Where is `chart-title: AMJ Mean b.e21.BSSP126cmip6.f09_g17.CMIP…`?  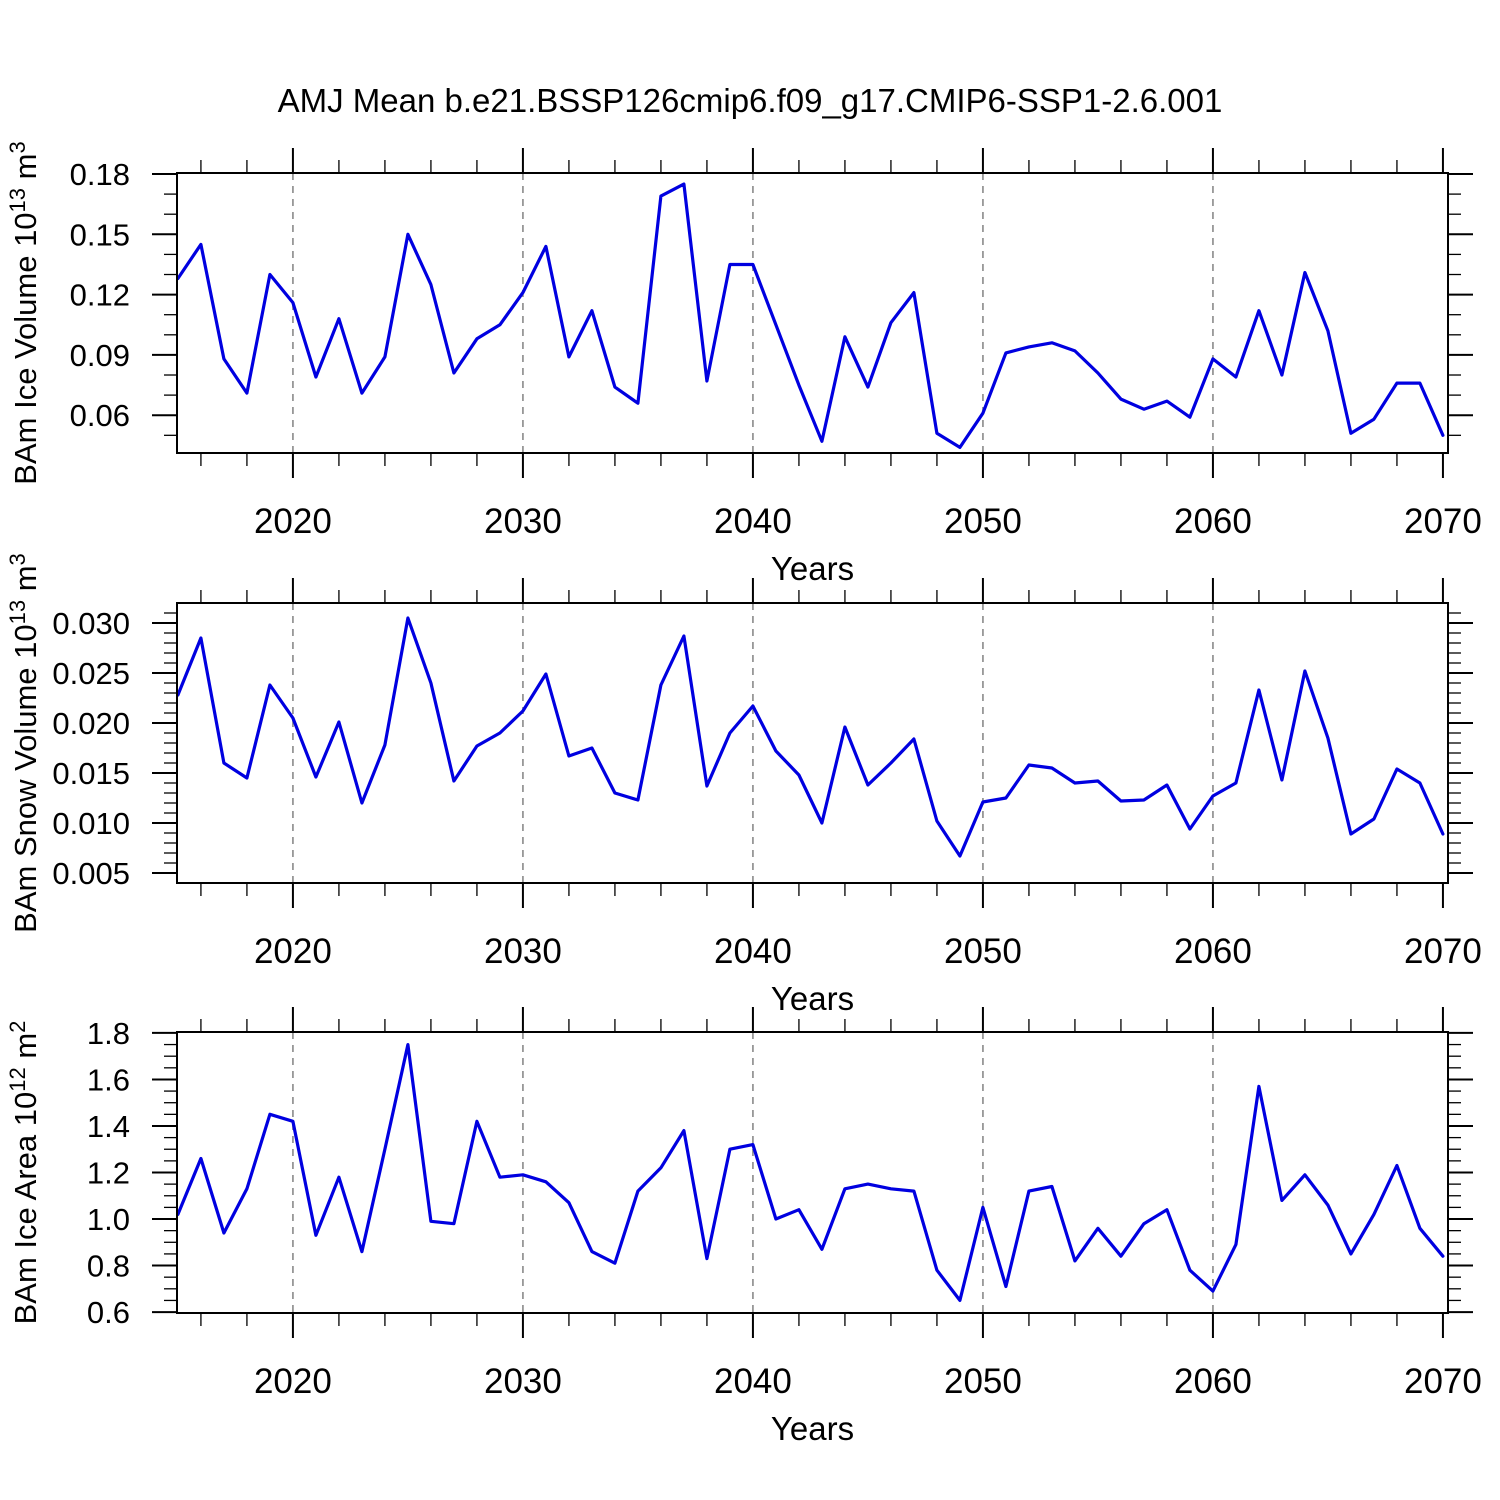 chart-title: AMJ Mean b.e21.BSSP126cmip6.f09_g17.CMIP… is located at coordinates (750, 100).